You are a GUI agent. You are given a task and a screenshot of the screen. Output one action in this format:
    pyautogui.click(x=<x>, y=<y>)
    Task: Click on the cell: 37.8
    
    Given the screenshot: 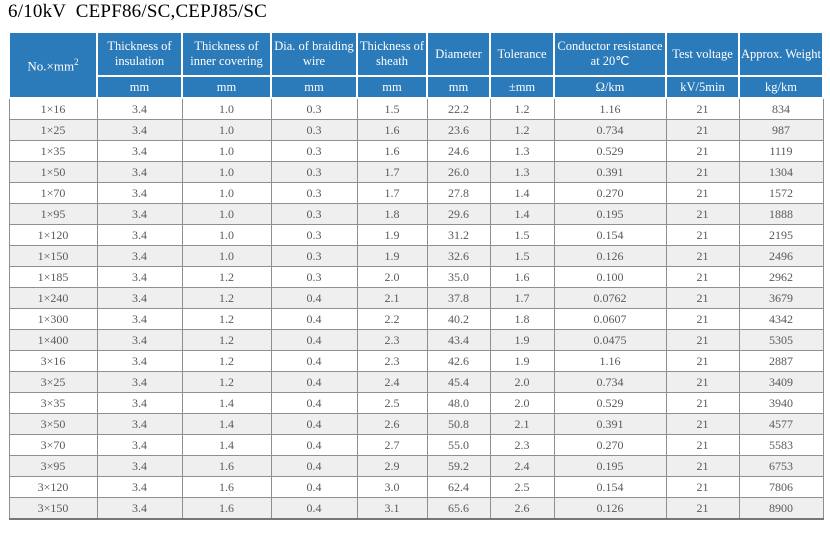 What is the action you would take?
    pyautogui.click(x=458, y=298)
    